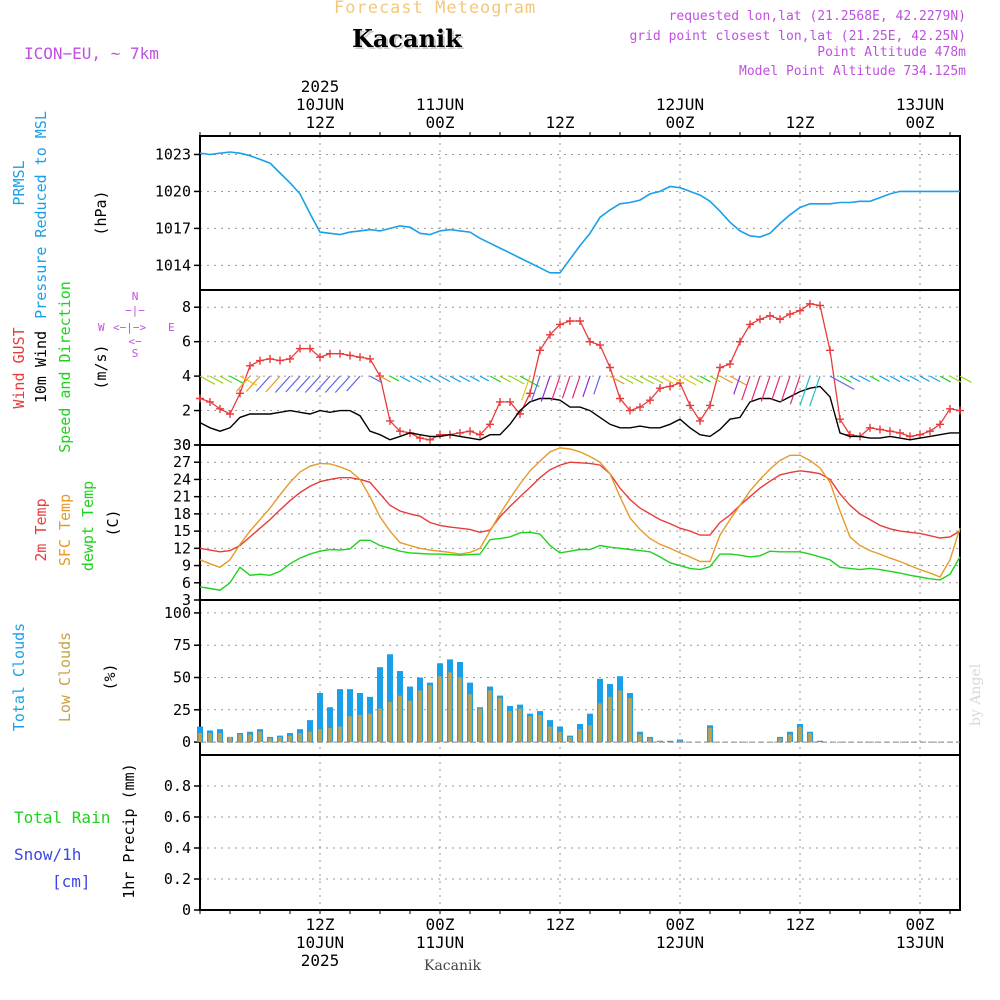  What do you see at coordinates (177, 879) in the screenshot?
I see `y-tick-label: 0.2` at bounding box center [177, 879].